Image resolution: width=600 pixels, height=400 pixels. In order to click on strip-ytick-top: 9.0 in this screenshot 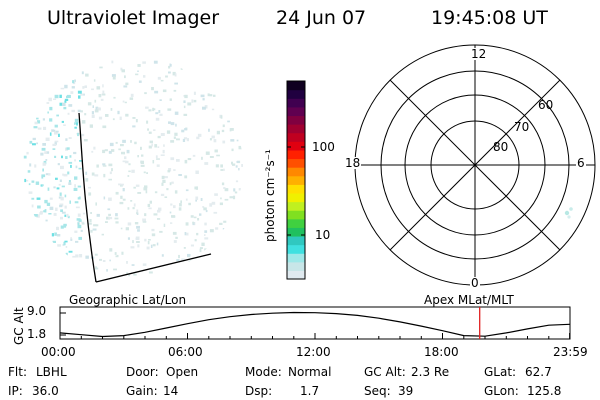, I will do `click(37, 311)`.